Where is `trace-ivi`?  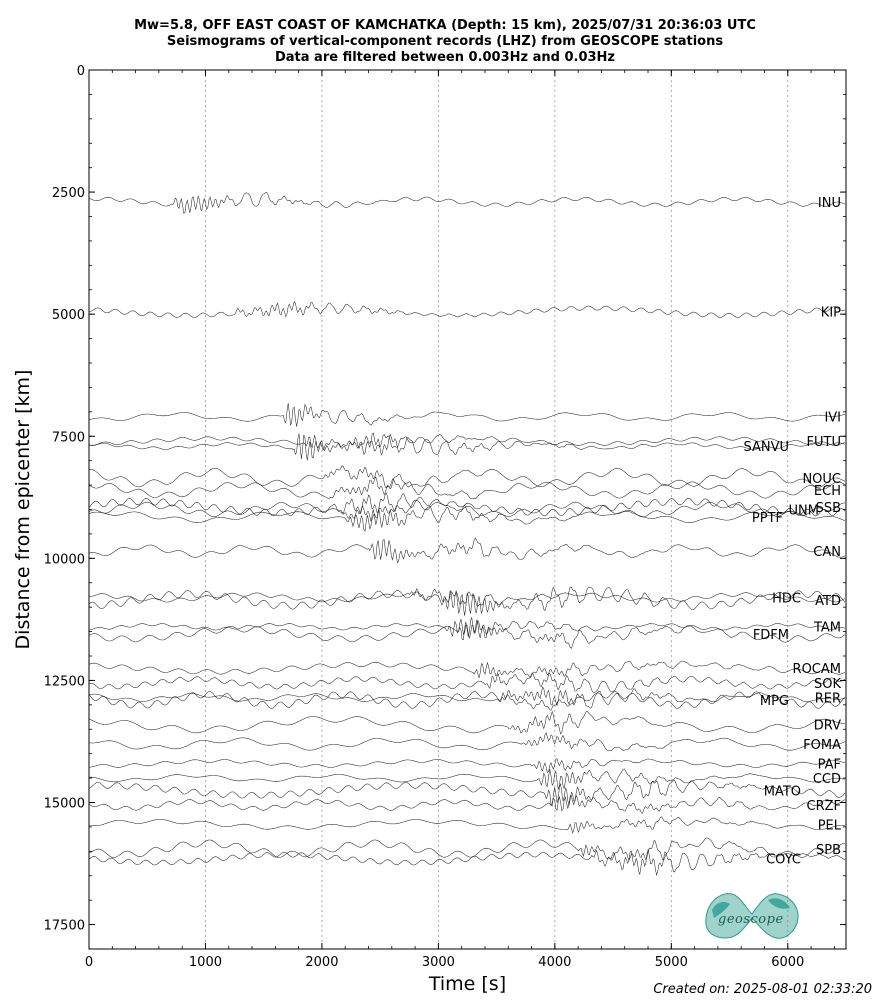 trace-ivi is located at coordinates (467, 415).